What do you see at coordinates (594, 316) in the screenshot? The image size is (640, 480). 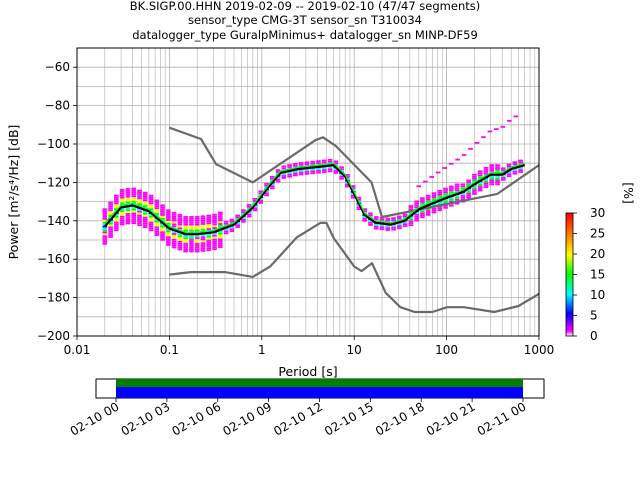 I see `colorbar-tick-label: 5` at bounding box center [594, 316].